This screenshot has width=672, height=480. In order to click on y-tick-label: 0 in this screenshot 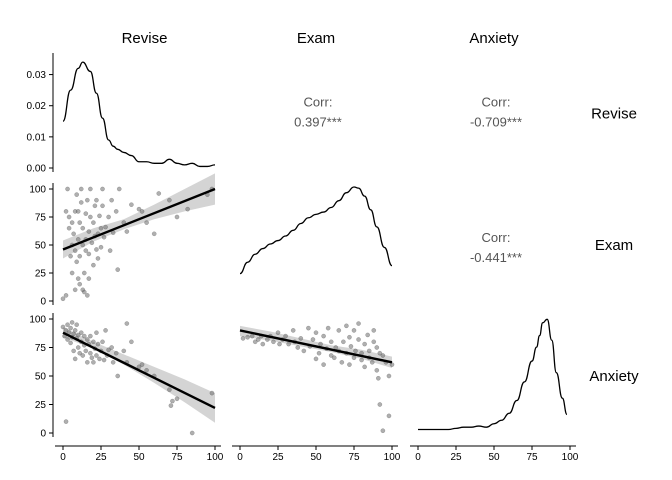, I will do `click(43, 302)`.